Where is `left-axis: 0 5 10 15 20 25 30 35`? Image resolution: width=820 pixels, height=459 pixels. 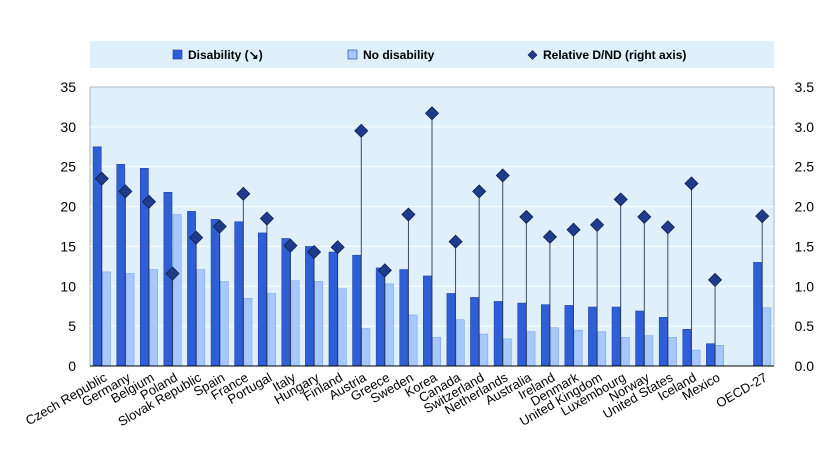
left-axis: 0 5 10 15 20 25 30 35 is located at coordinates (68, 226).